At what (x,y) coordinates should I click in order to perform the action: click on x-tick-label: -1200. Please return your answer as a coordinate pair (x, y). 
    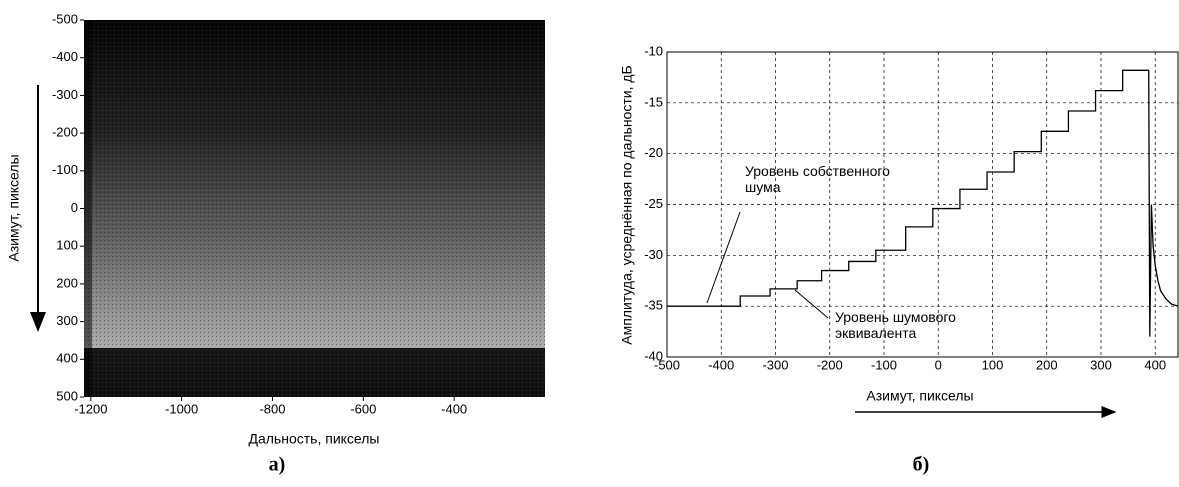
    Looking at the image, I should click on (90, 408).